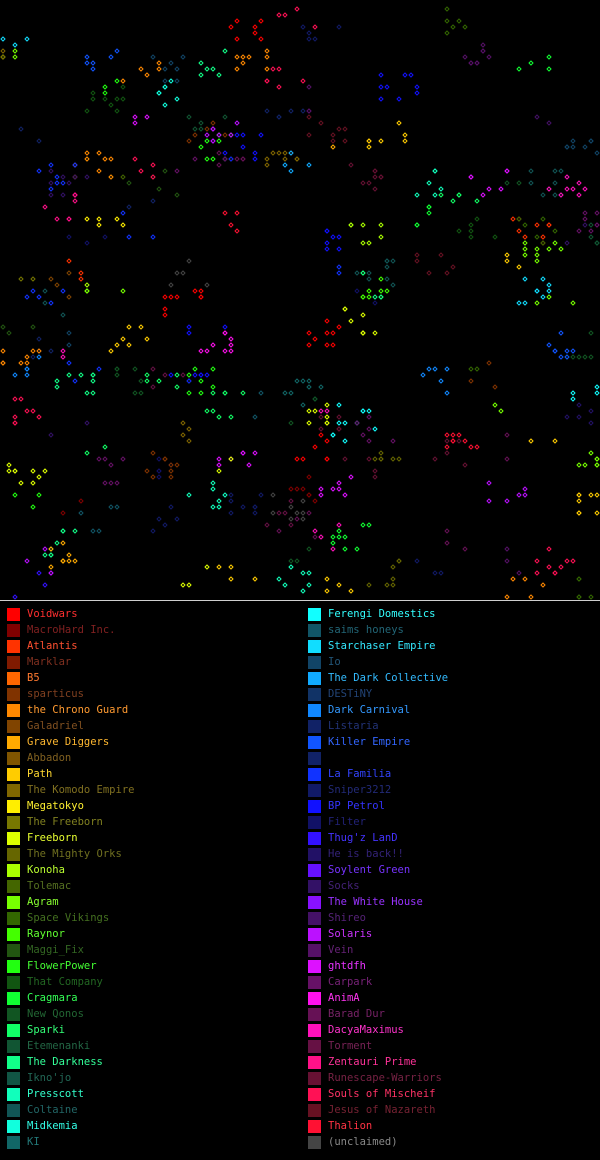 The image size is (600, 1160). Describe the element at coordinates (152, 902) in the screenshot. I see `legend-entry: Agram` at that location.